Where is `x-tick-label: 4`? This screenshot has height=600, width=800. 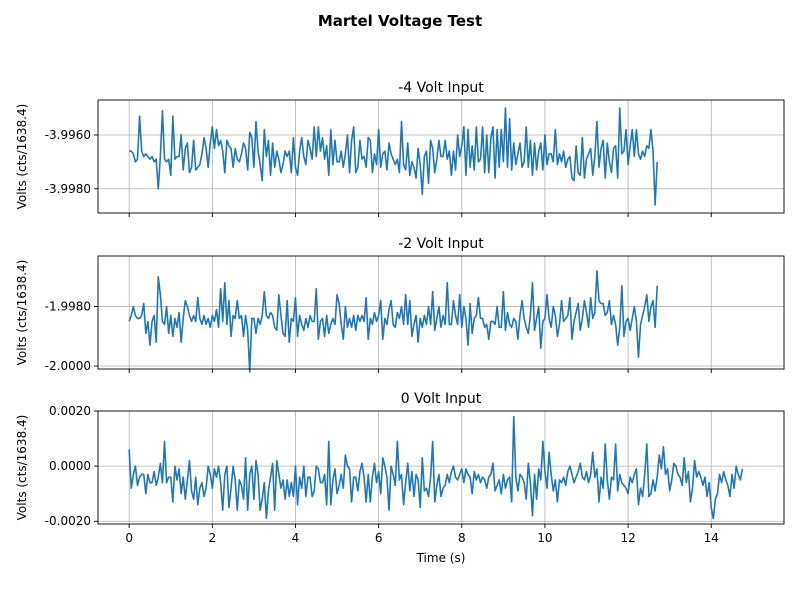 x-tick-label: 4 is located at coordinates (296, 538).